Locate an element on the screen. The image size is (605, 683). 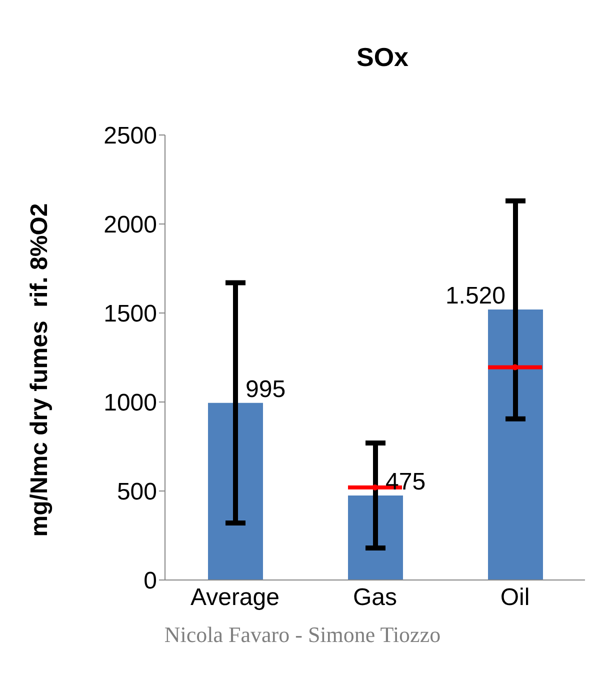
text: Nicola Favaro - Simone Tiozzo is located at coordinates (302, 635).